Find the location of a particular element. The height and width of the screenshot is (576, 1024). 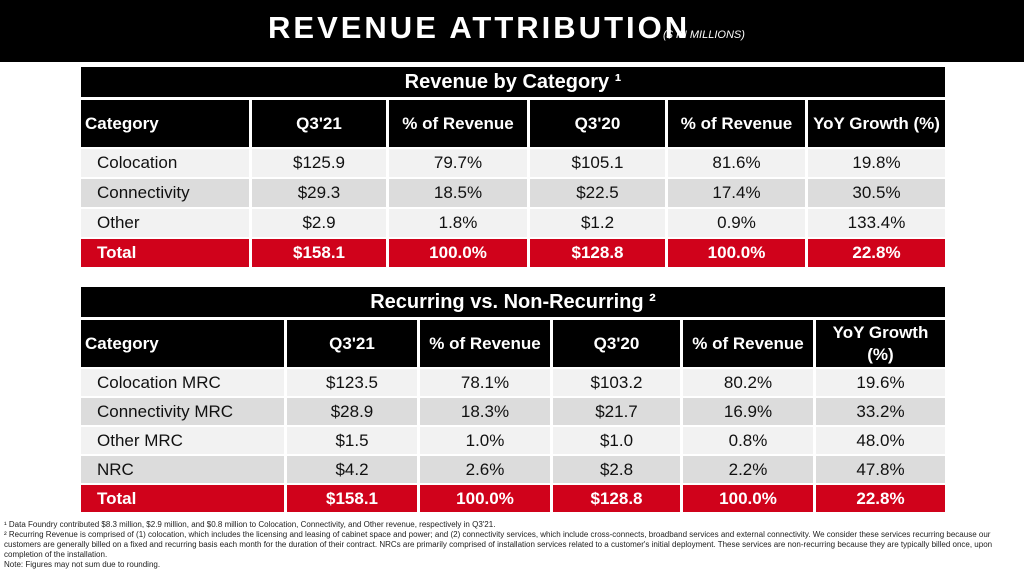

page-title: REVENUE ATTRIBUTION is located at coordinates (479, 27).